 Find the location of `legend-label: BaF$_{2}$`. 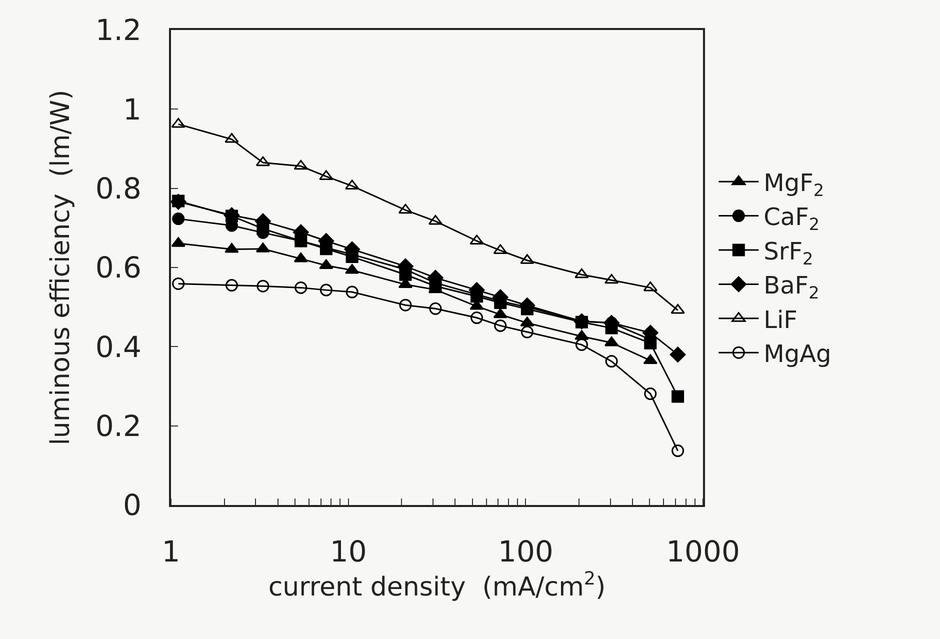

legend-label: BaF$_{2}$ is located at coordinates (792, 287).